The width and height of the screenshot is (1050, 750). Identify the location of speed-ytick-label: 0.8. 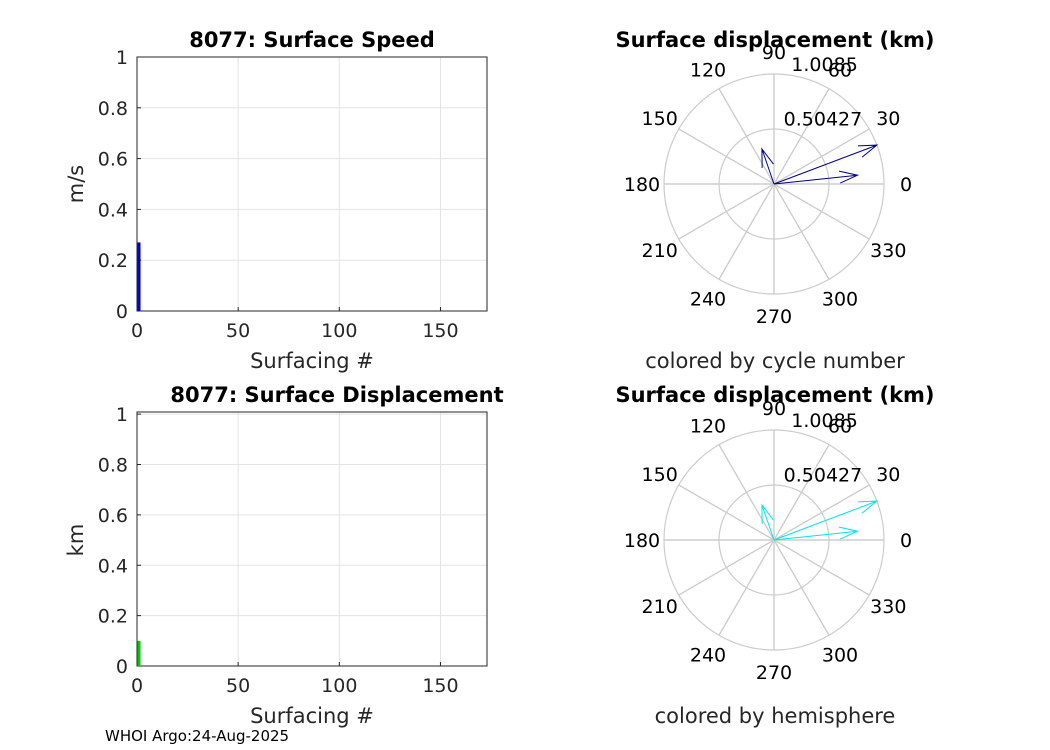
(113, 109).